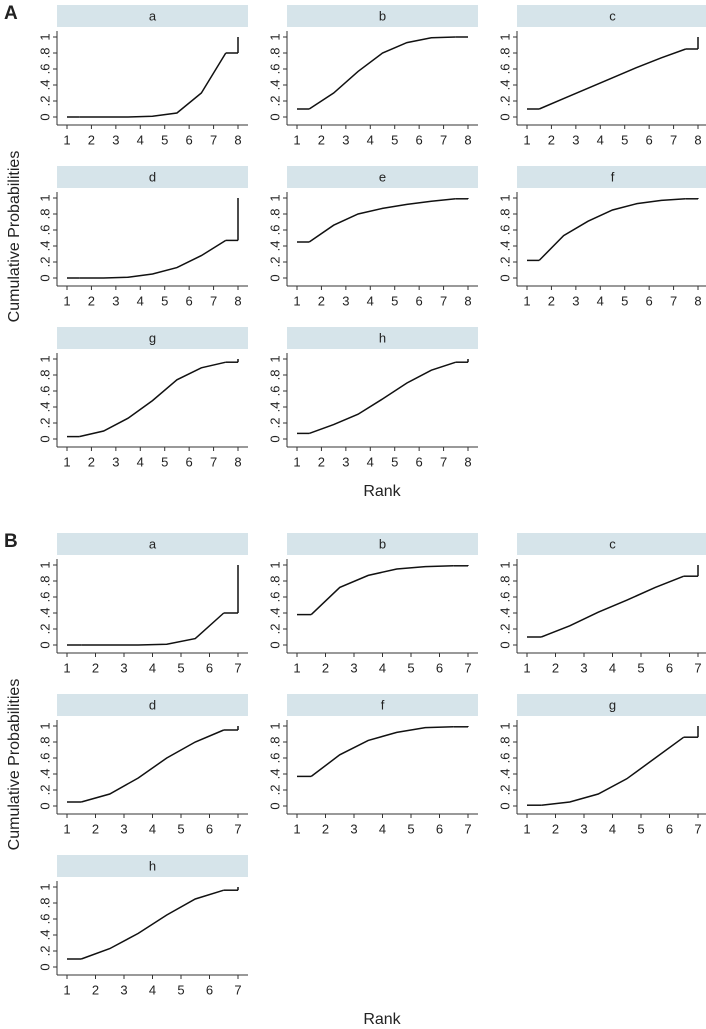  I want to click on panel-title: b, so click(382, 15).